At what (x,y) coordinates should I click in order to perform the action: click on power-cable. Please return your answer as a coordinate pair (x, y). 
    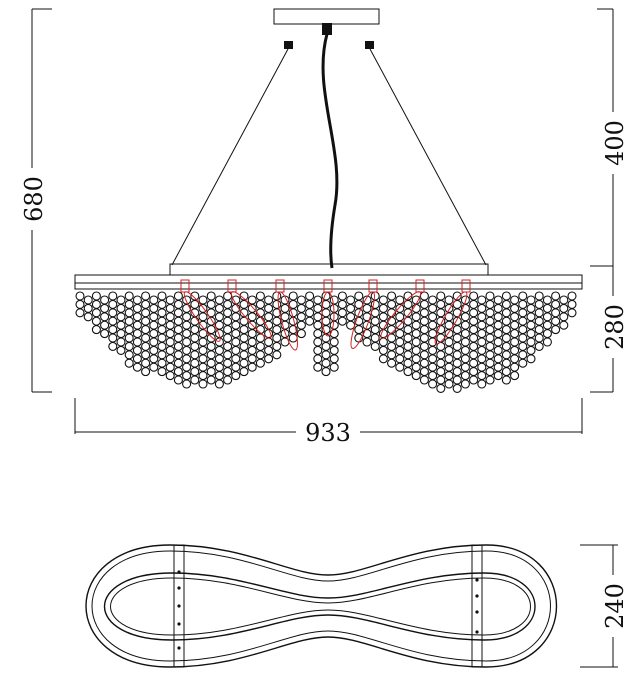
    Looking at the image, I should click on (330, 151).